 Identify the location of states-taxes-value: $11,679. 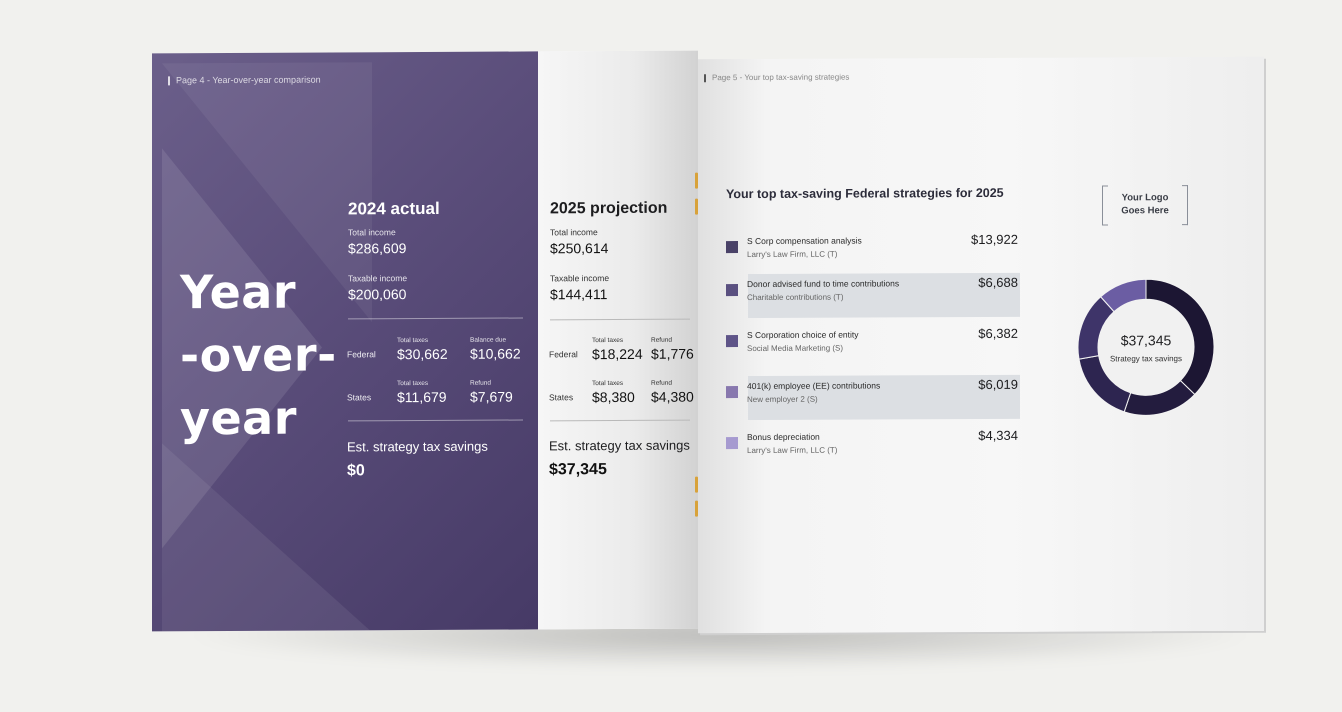
(422, 397).